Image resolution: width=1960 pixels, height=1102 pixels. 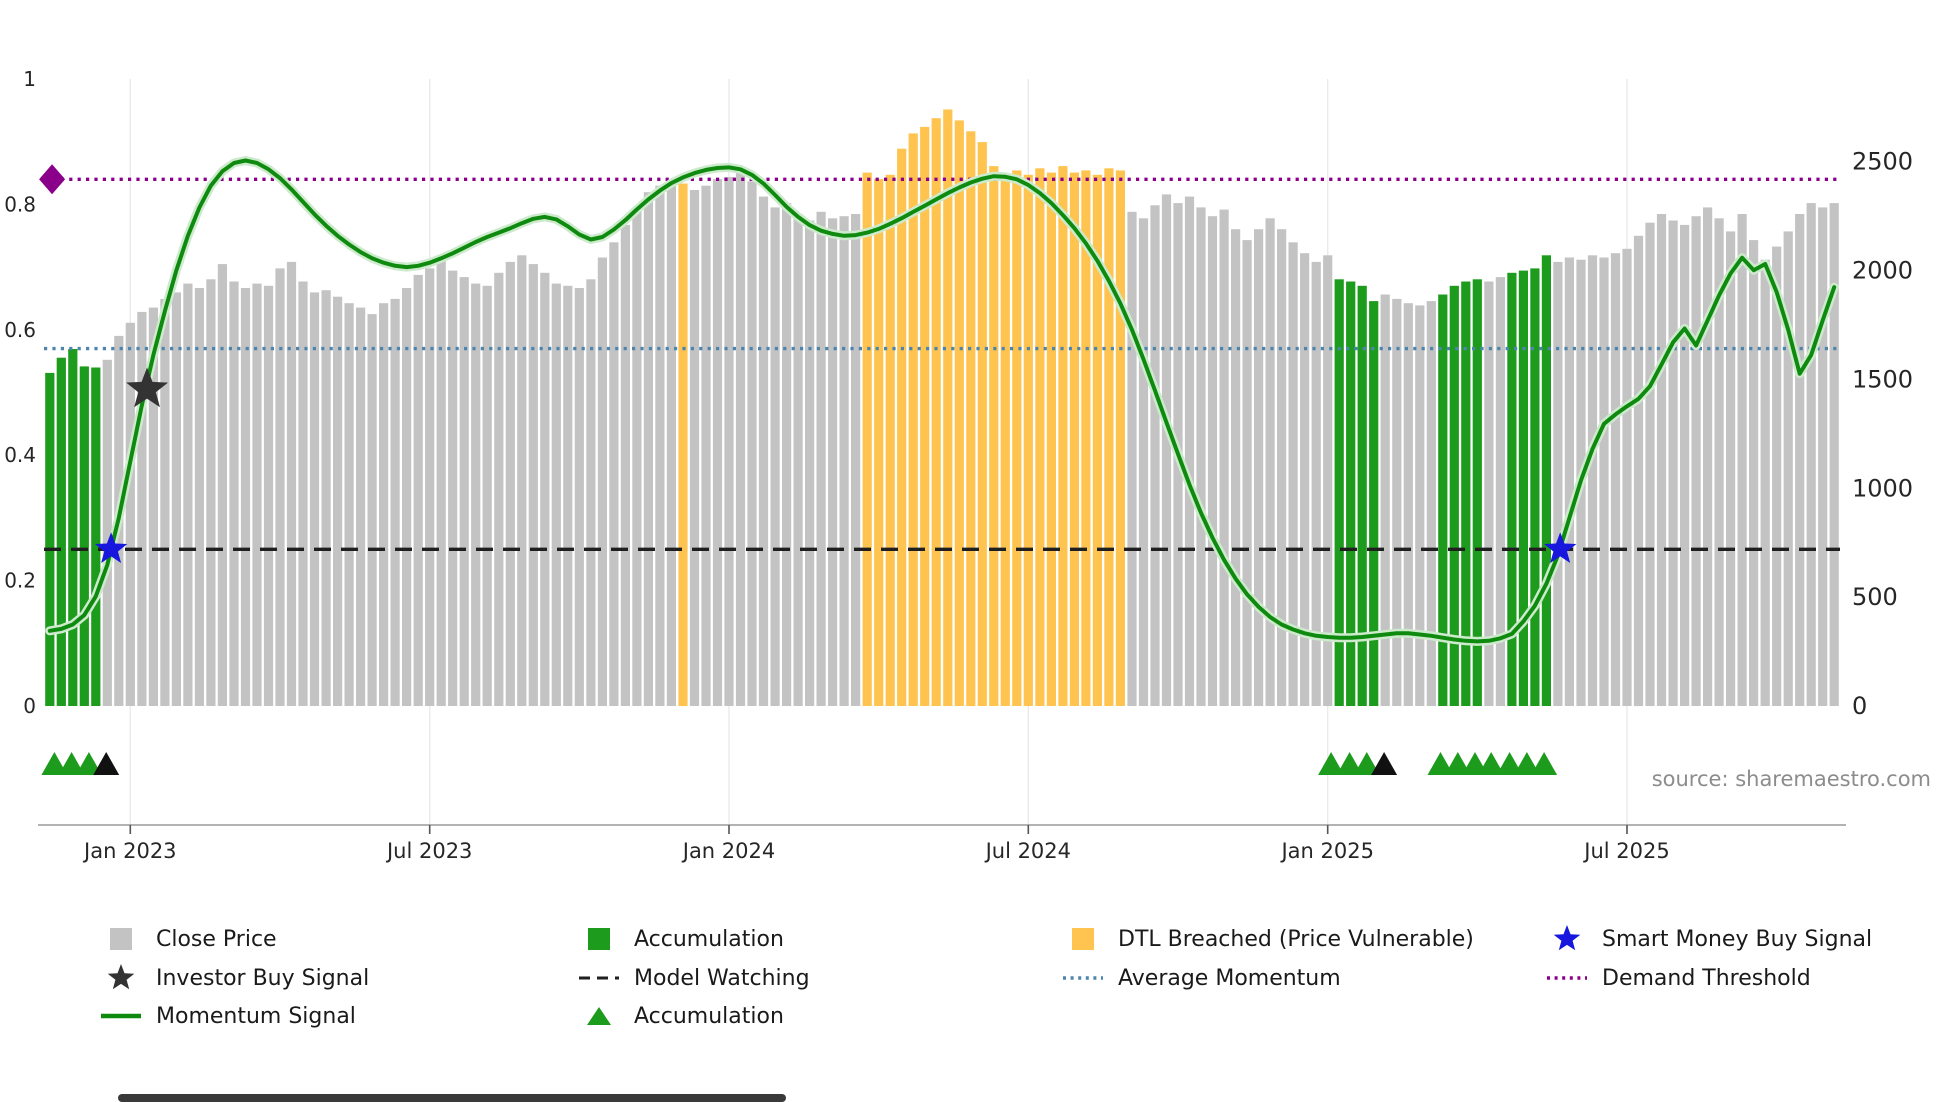 I want to click on legend-item-model-watching: Model Watching, so click(x=694, y=978).